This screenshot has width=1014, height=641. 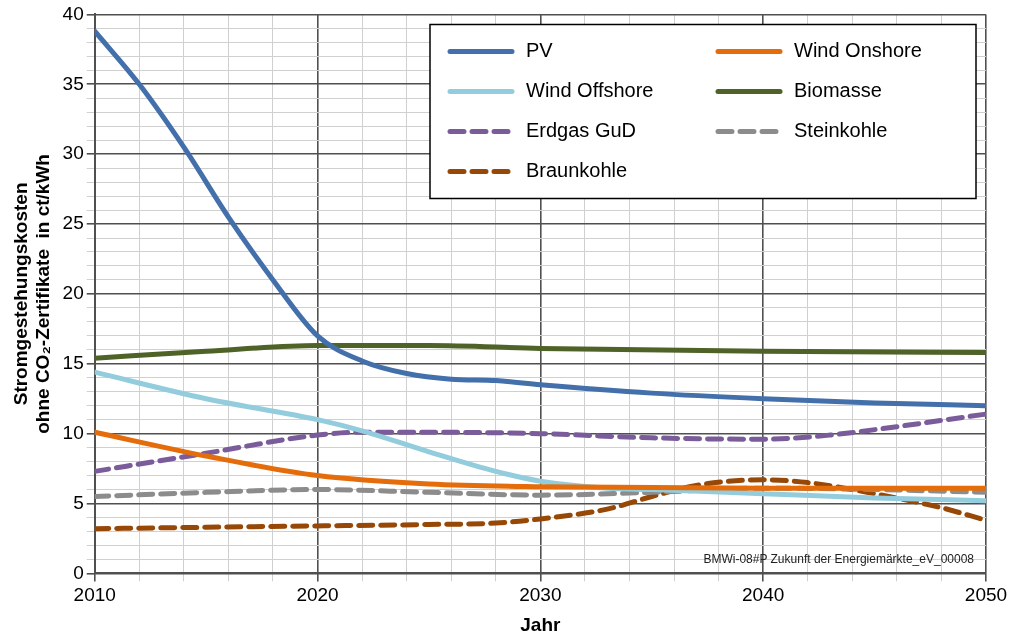 I want to click on y-axis-title: Stromgestehungskosten ohne CO₂-Zertifikate in ct/kWh, so click(x=31, y=294).